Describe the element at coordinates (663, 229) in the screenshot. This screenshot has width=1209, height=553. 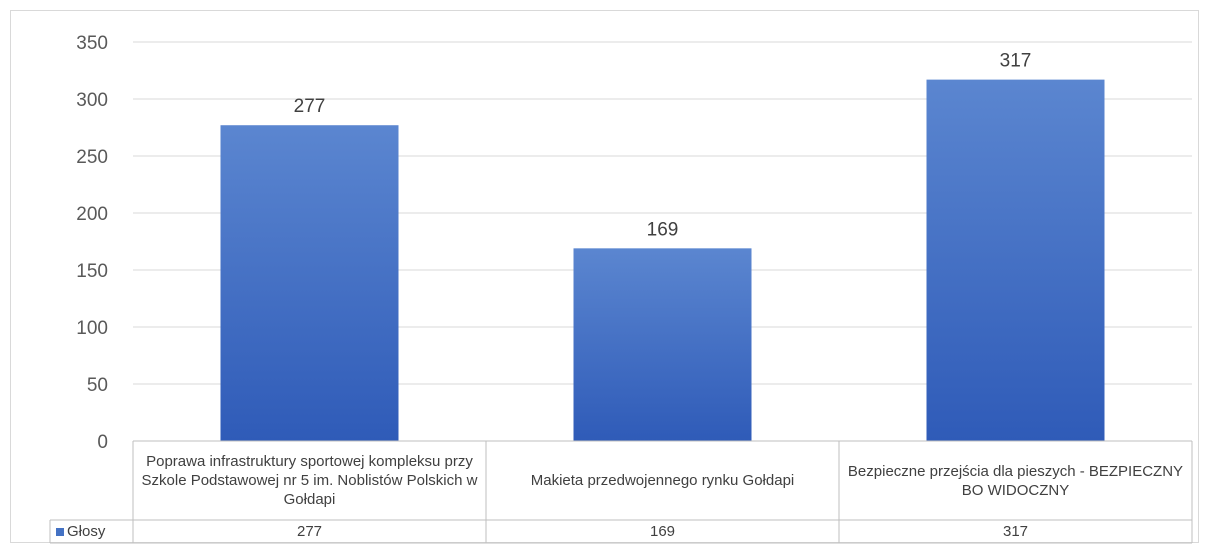
I see `data-label: 169` at that location.